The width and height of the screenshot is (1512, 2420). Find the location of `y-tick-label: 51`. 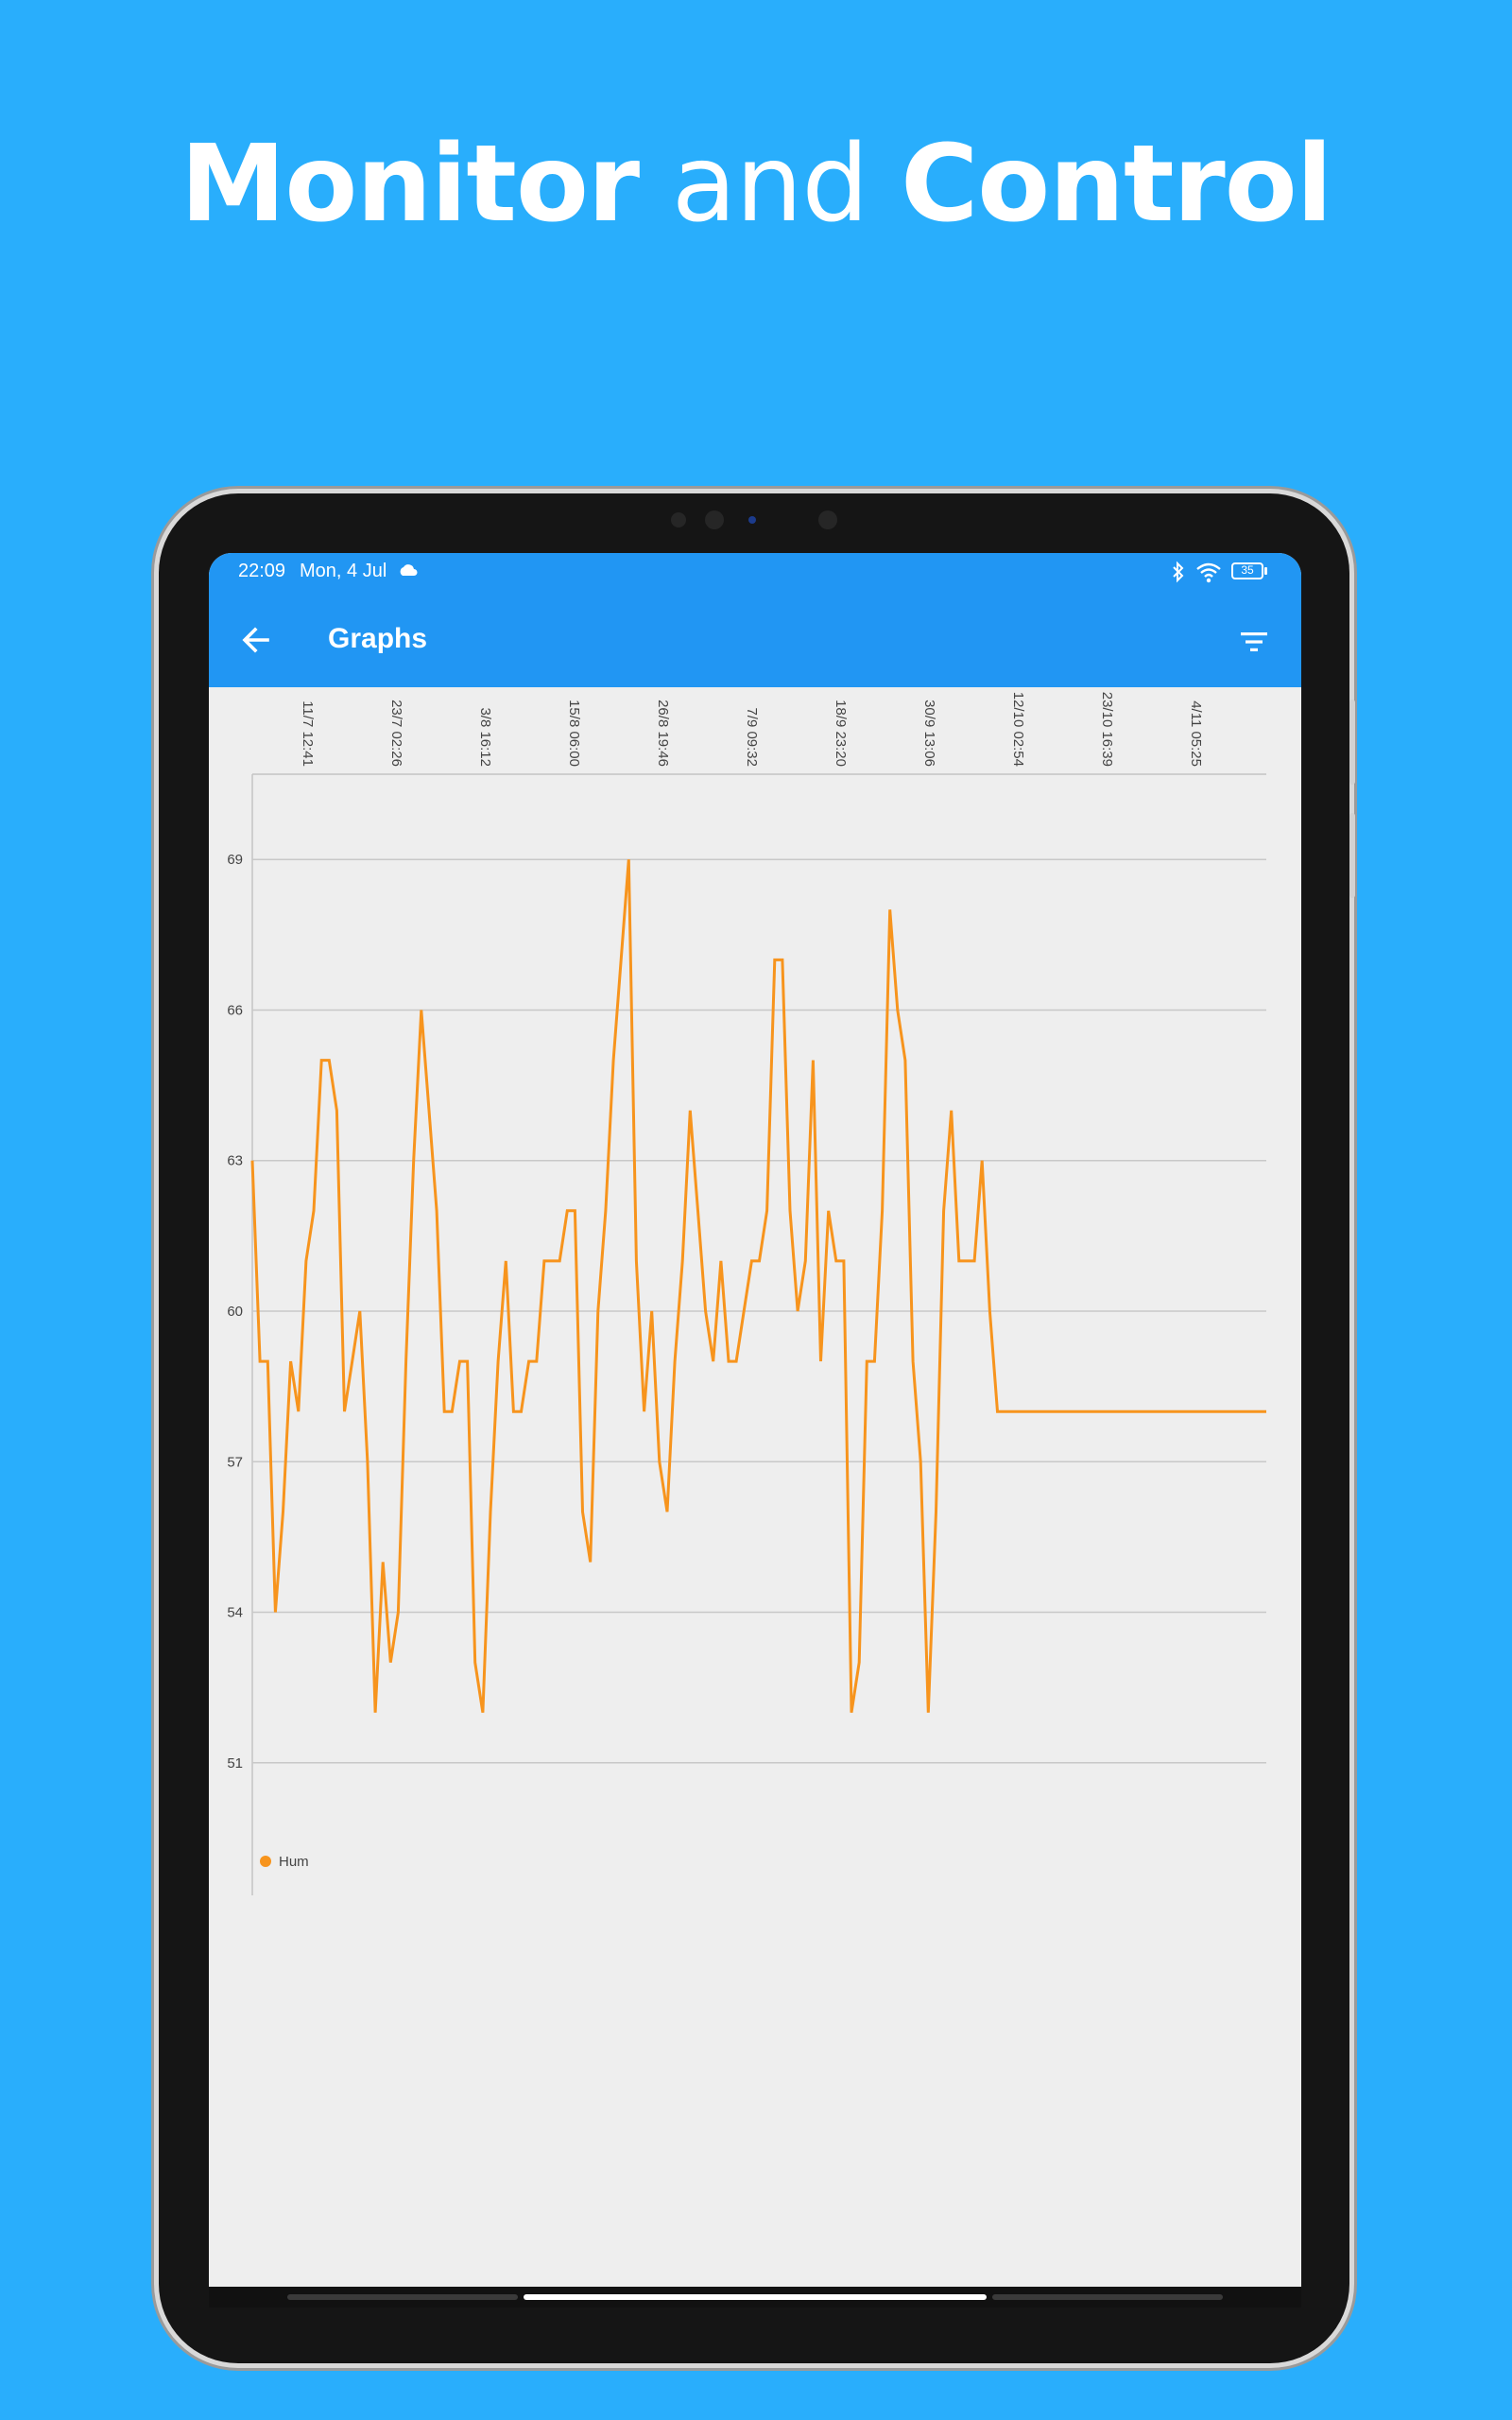

y-tick-label: 51 is located at coordinates (235, 1763).